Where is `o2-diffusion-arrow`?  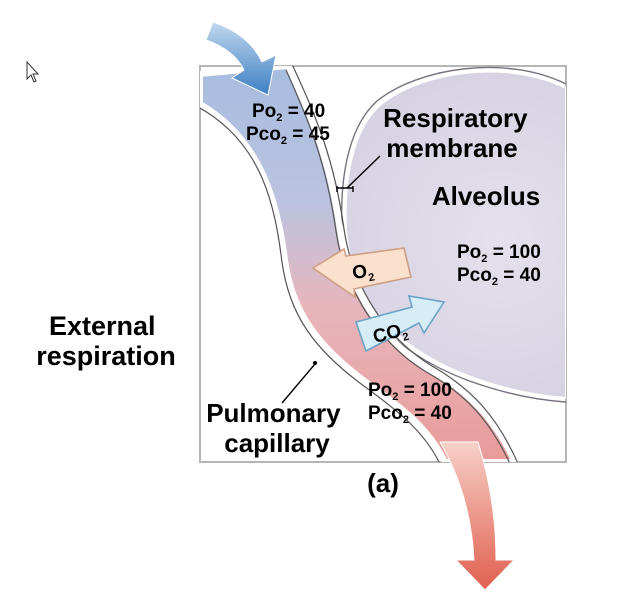 o2-diffusion-arrow is located at coordinates (361, 273).